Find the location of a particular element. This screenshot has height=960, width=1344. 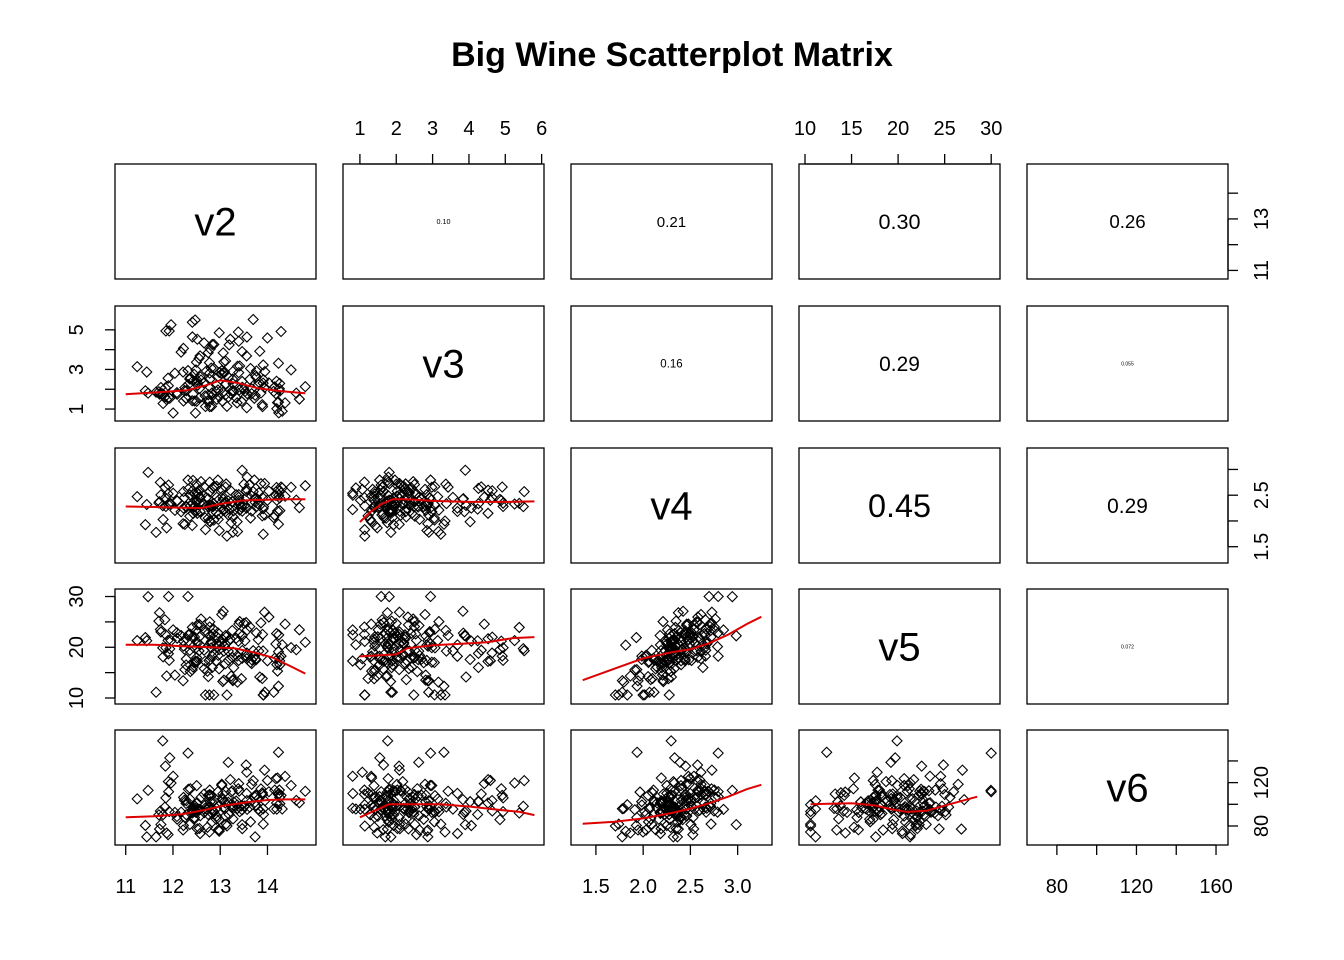

smoother-v4-v3 is located at coordinates (447, 510).